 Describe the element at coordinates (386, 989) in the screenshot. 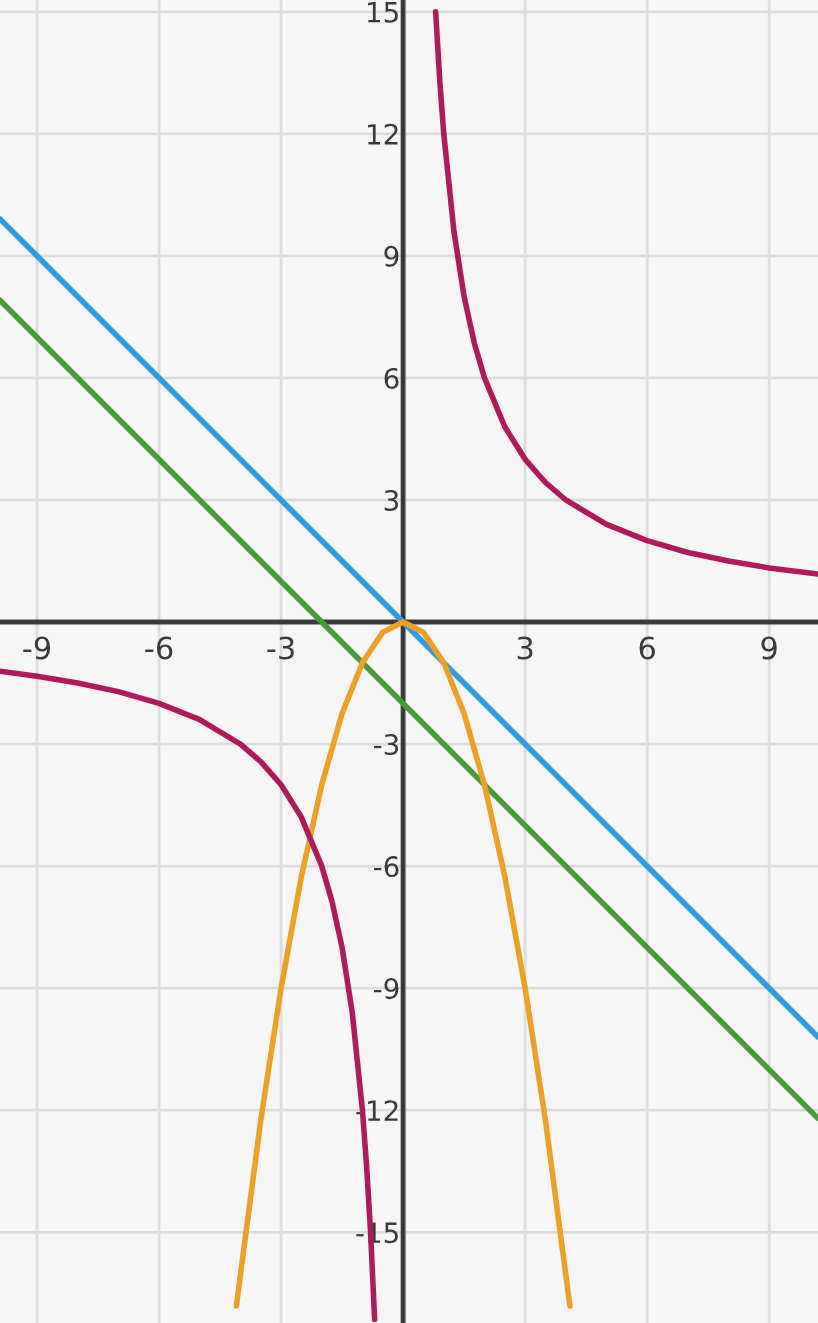

I see `y-tick-label: -9` at that location.